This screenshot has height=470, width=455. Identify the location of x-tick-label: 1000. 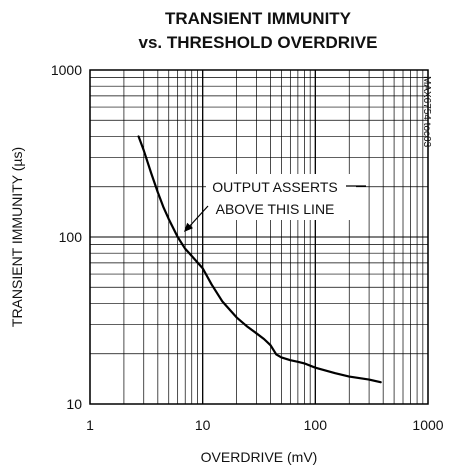
(427, 425).